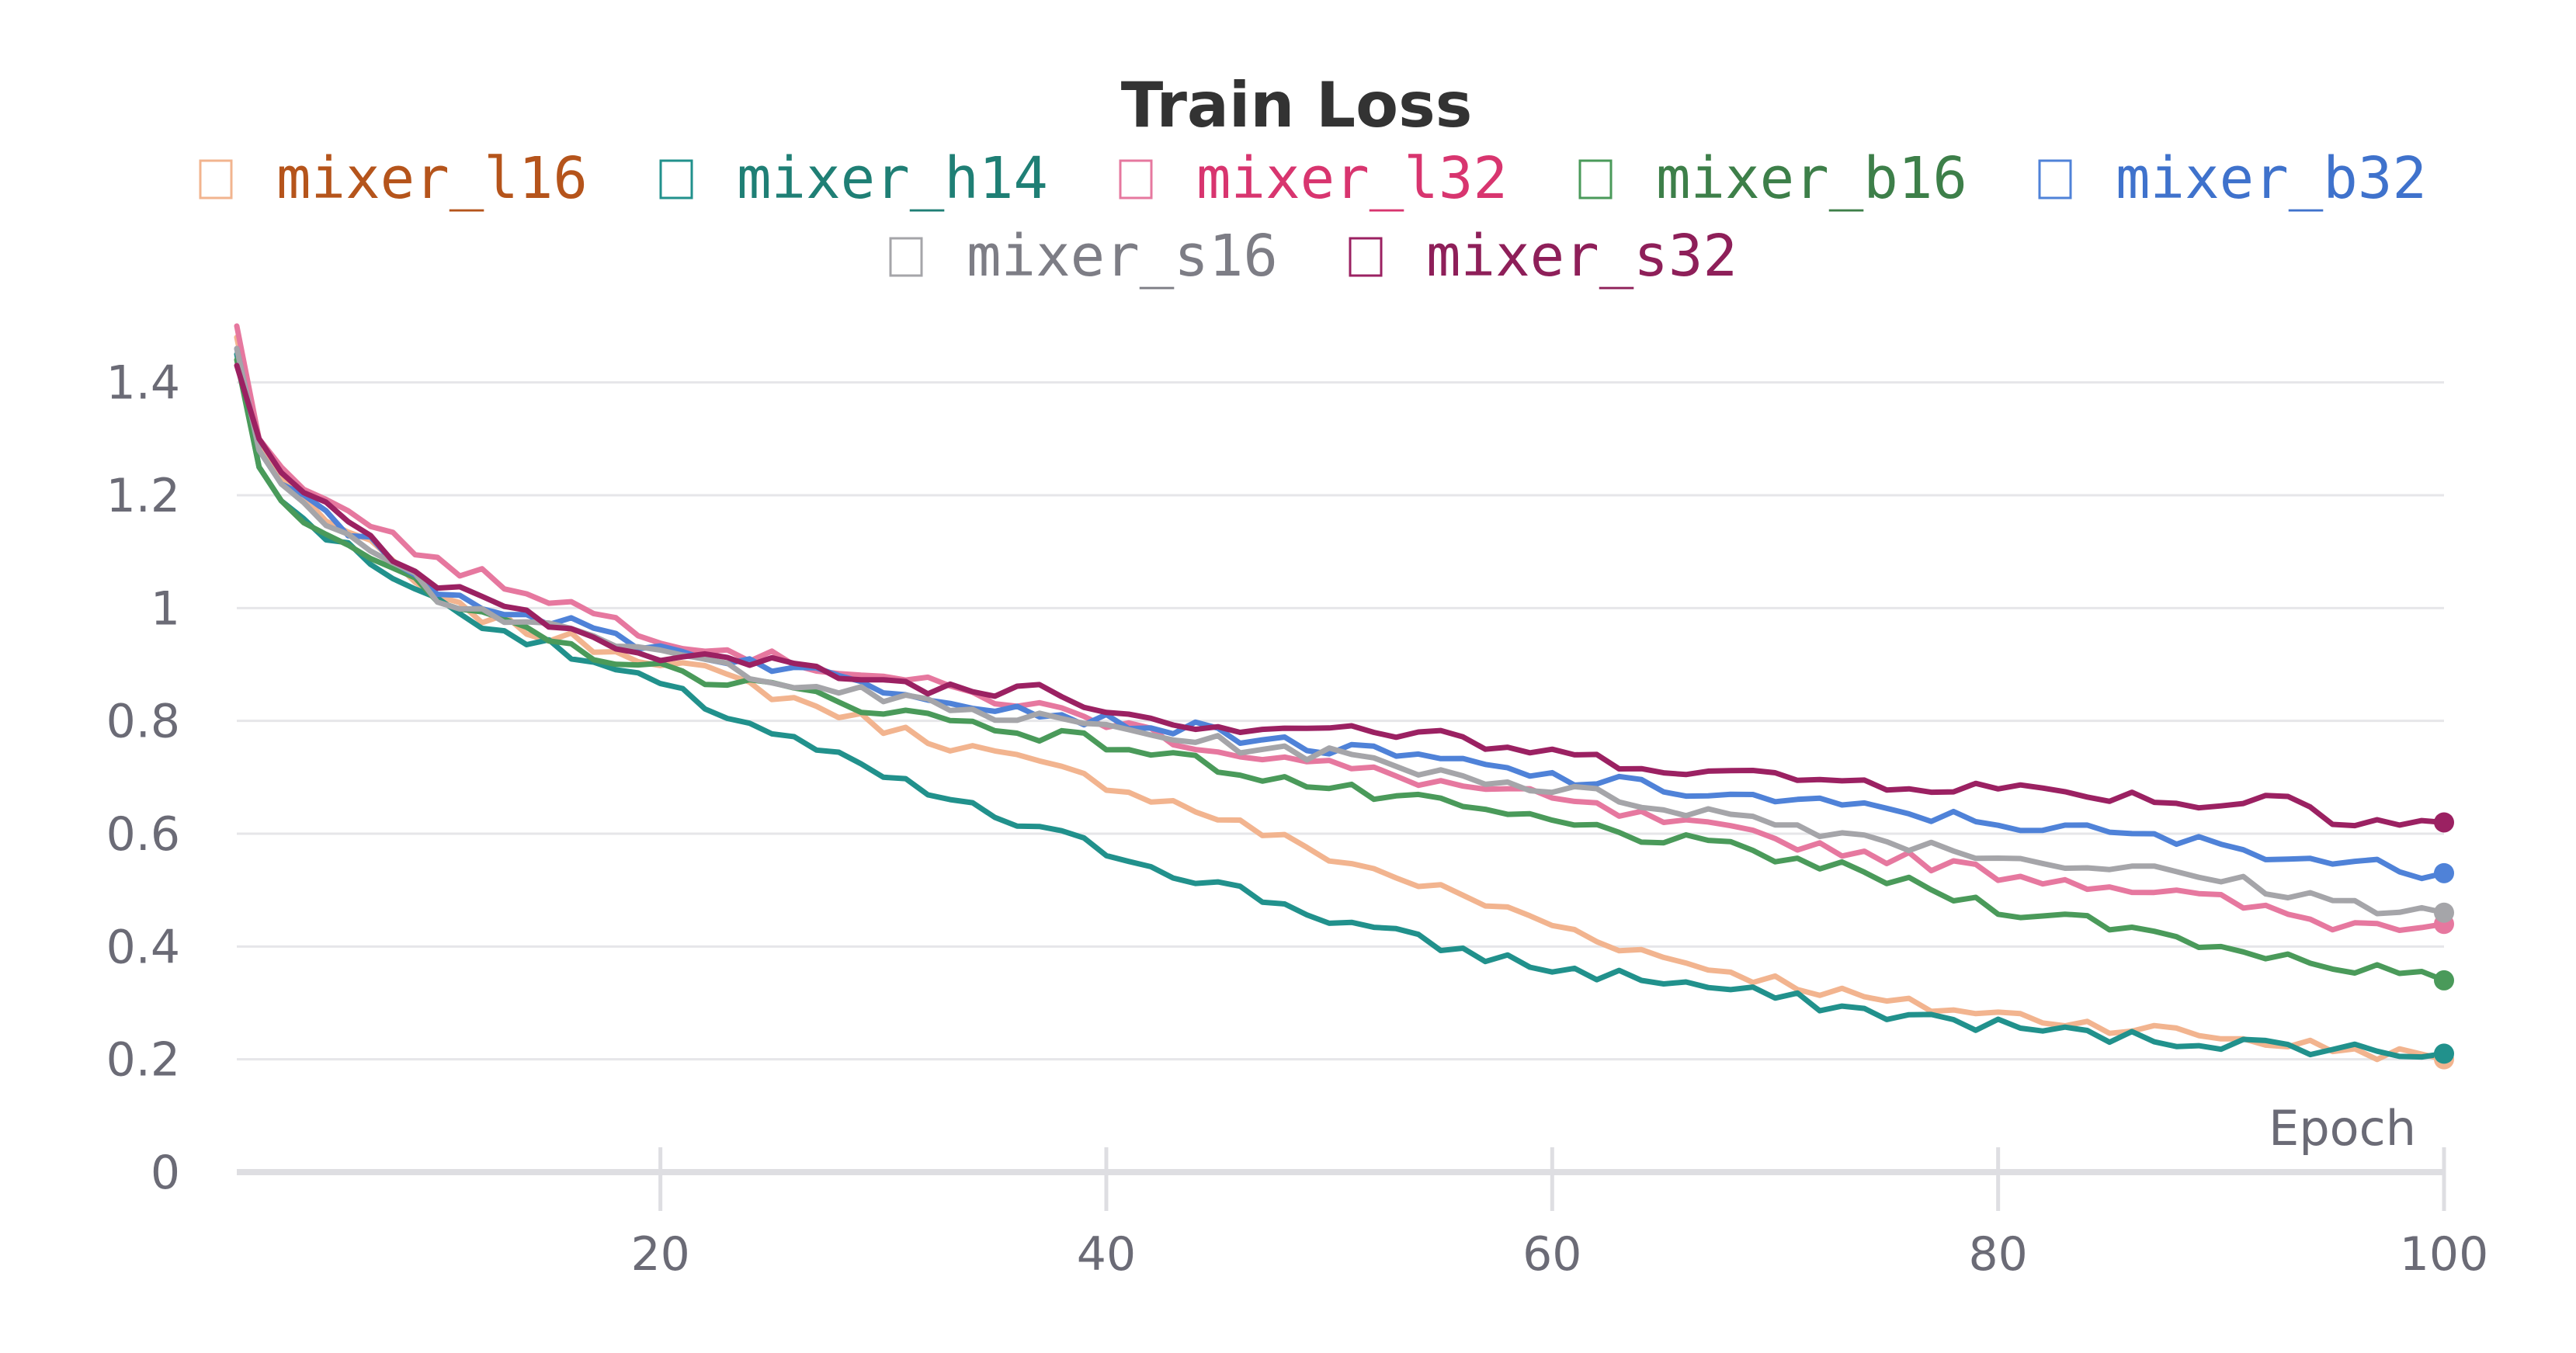  Describe the element at coordinates (143, 1060) in the screenshot. I see `y-tick-label: 0.2` at that location.